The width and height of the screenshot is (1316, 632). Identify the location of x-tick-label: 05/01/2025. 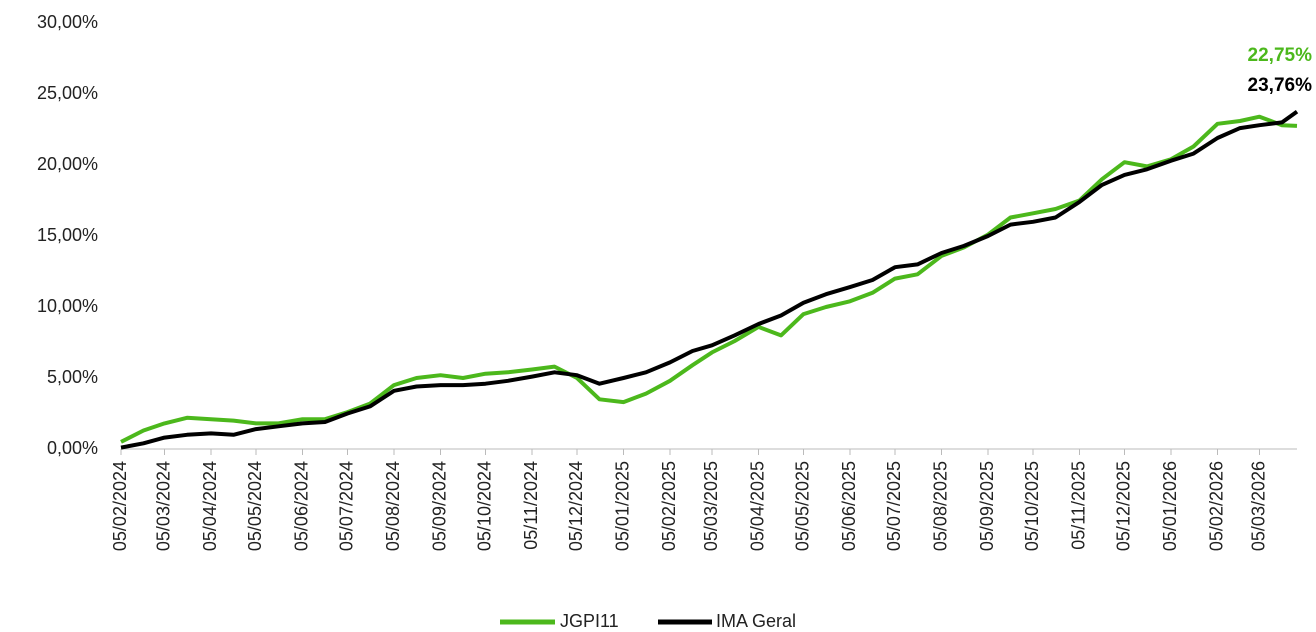
(622, 506).